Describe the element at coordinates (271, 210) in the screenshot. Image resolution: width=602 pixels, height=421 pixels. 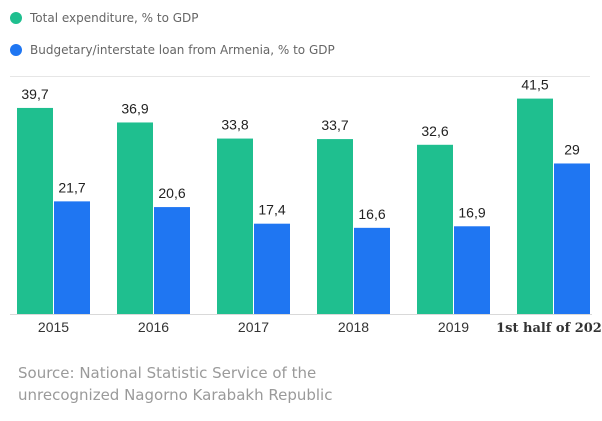
I see `data-label-armenia-loan-2: 17,4` at that location.